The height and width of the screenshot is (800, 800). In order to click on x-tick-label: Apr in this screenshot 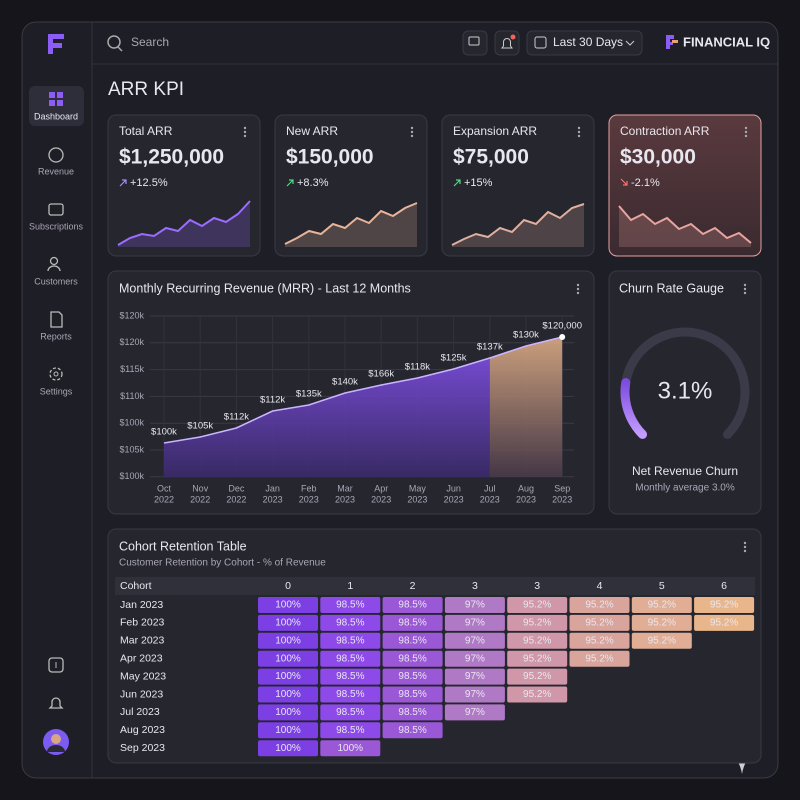, I will do `click(381, 488)`.